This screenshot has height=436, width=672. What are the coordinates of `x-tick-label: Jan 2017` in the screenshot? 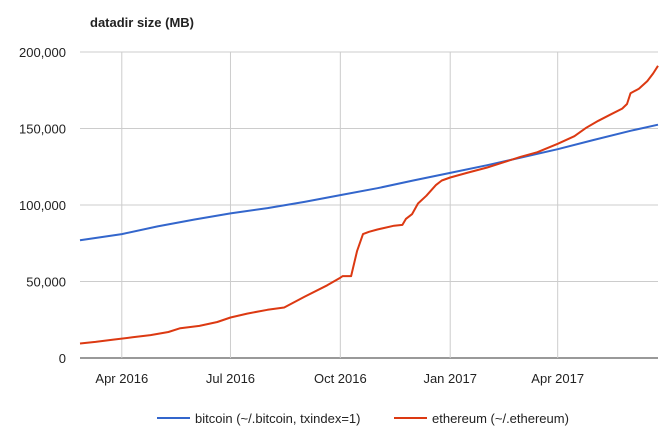 It's located at (450, 378).